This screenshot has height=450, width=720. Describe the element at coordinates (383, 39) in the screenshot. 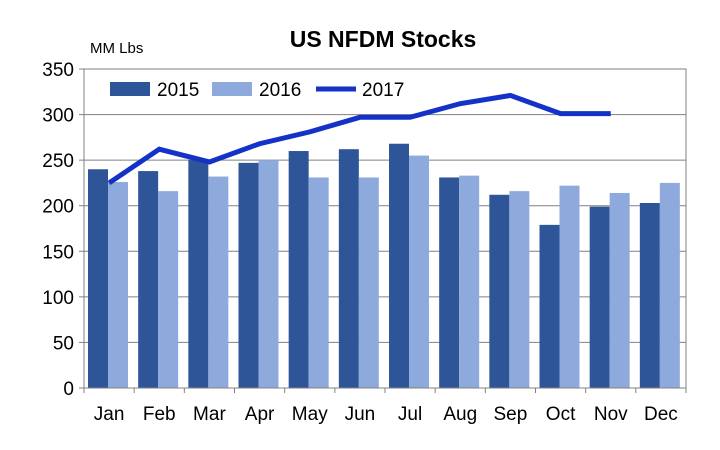

I see `chart-title: US NFDM Stocks` at that location.